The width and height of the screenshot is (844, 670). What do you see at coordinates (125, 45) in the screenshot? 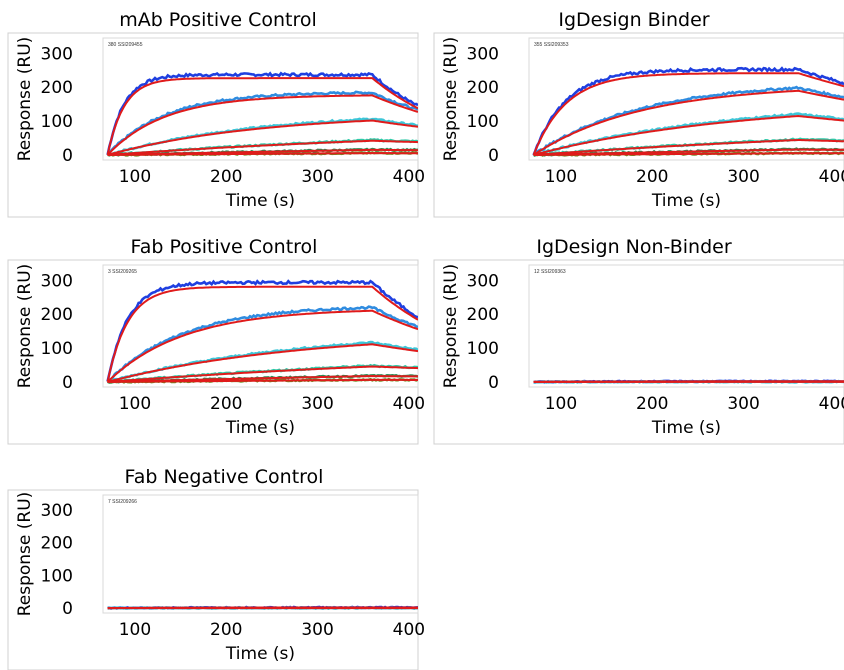
I see `sensor-tag: 380 SSI209455` at bounding box center [125, 45].